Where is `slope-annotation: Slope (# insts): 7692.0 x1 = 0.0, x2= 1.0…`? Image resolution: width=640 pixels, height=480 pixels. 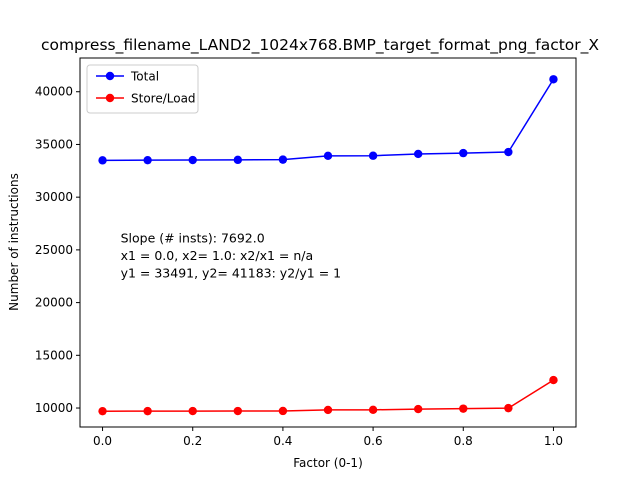 slope-annotation: Slope (# insts): 7692.0 x1 = 0.0, x2= 1.0… is located at coordinates (231, 256).